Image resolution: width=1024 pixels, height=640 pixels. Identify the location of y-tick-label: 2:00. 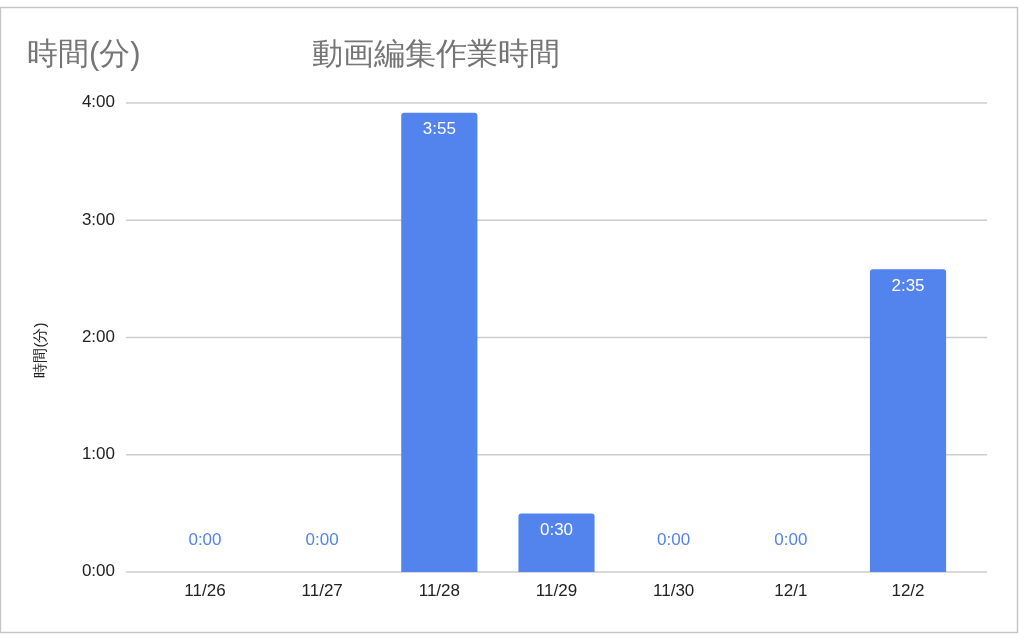
(98, 336).